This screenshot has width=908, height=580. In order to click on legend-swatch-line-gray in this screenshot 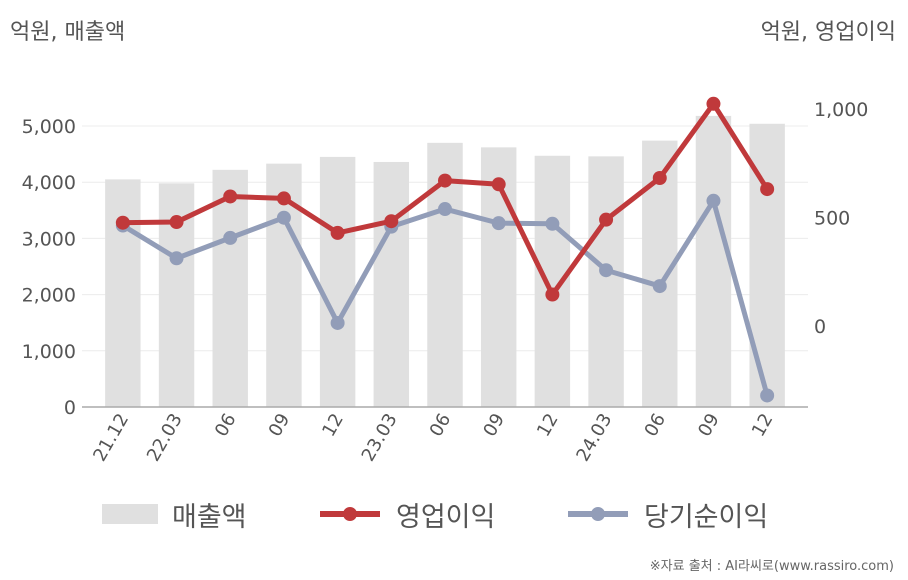, I will do `click(598, 514)`.